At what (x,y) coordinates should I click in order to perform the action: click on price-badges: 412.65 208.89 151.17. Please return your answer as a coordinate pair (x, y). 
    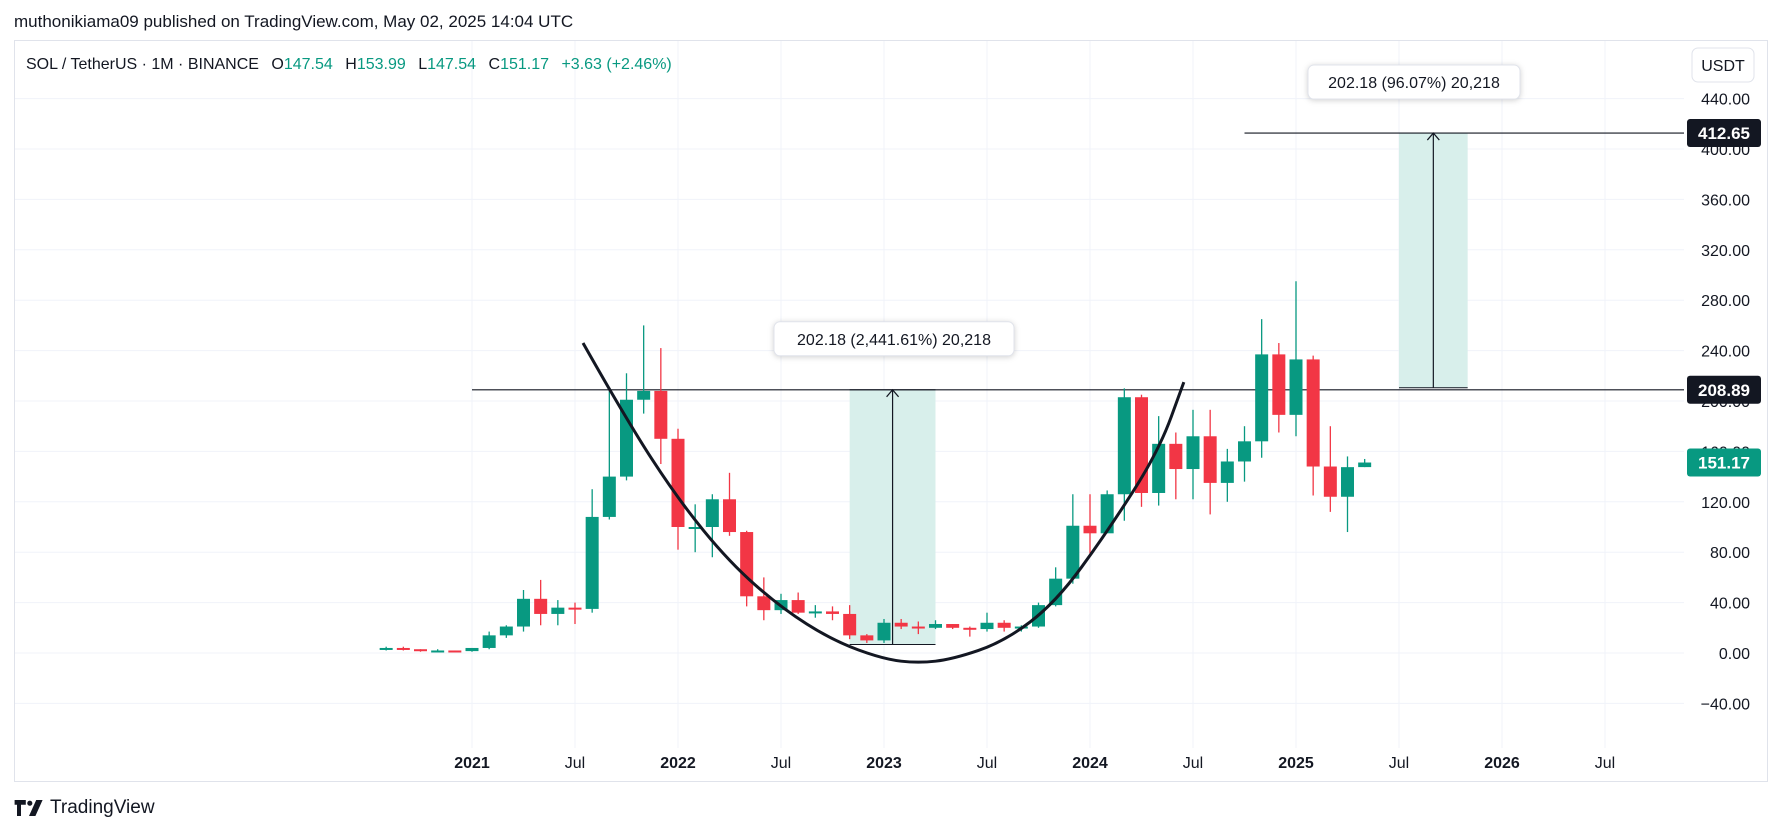
    Looking at the image, I should click on (1724, 298).